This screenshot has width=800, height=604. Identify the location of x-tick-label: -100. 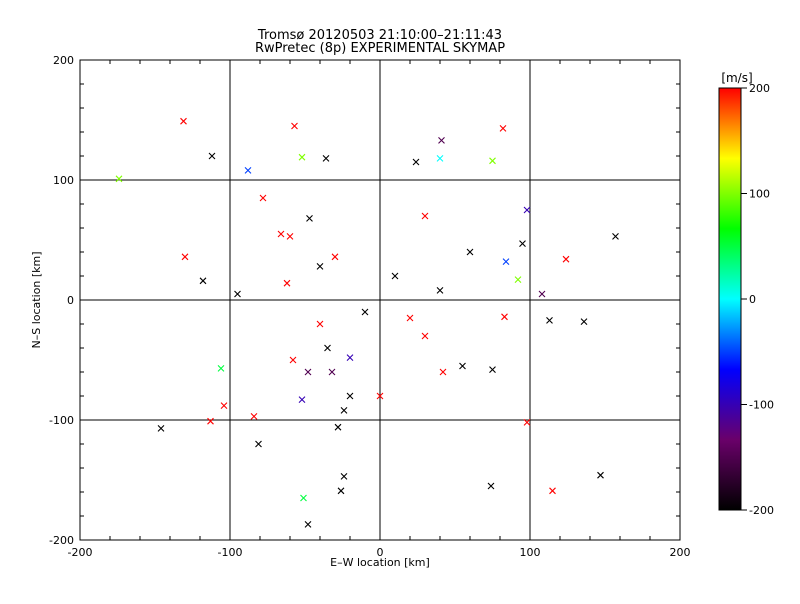
(230, 552).